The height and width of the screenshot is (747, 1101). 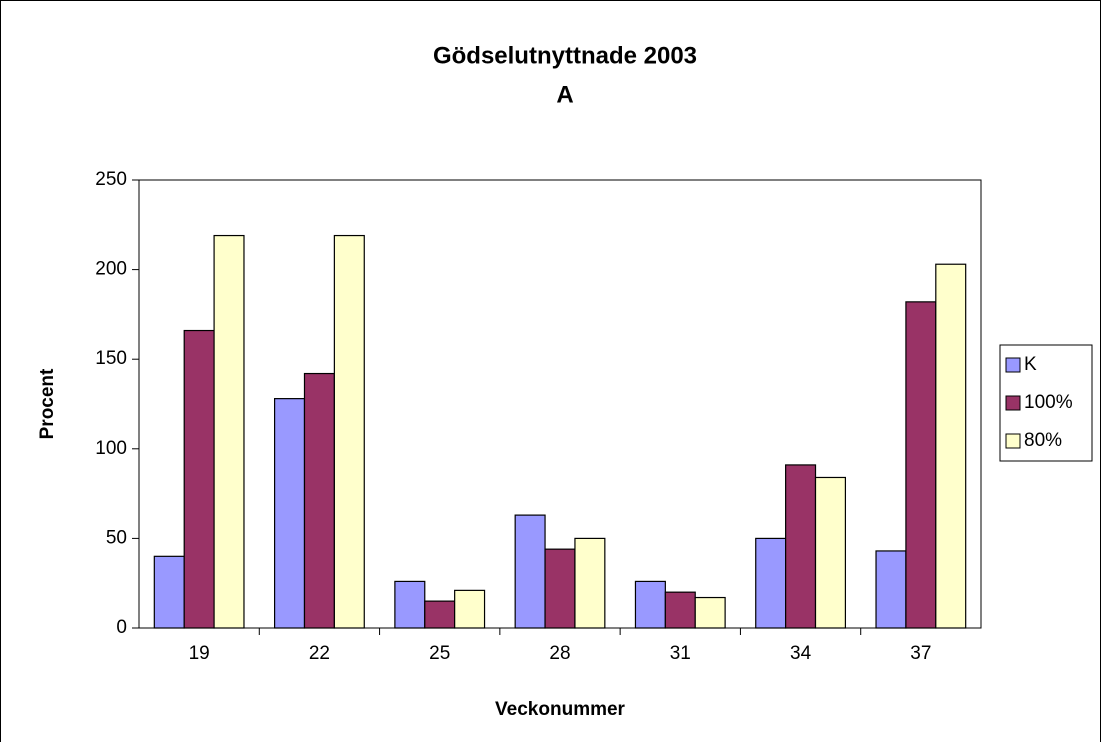 What do you see at coordinates (111, 358) in the screenshot?
I see `y-tick-label: 150` at bounding box center [111, 358].